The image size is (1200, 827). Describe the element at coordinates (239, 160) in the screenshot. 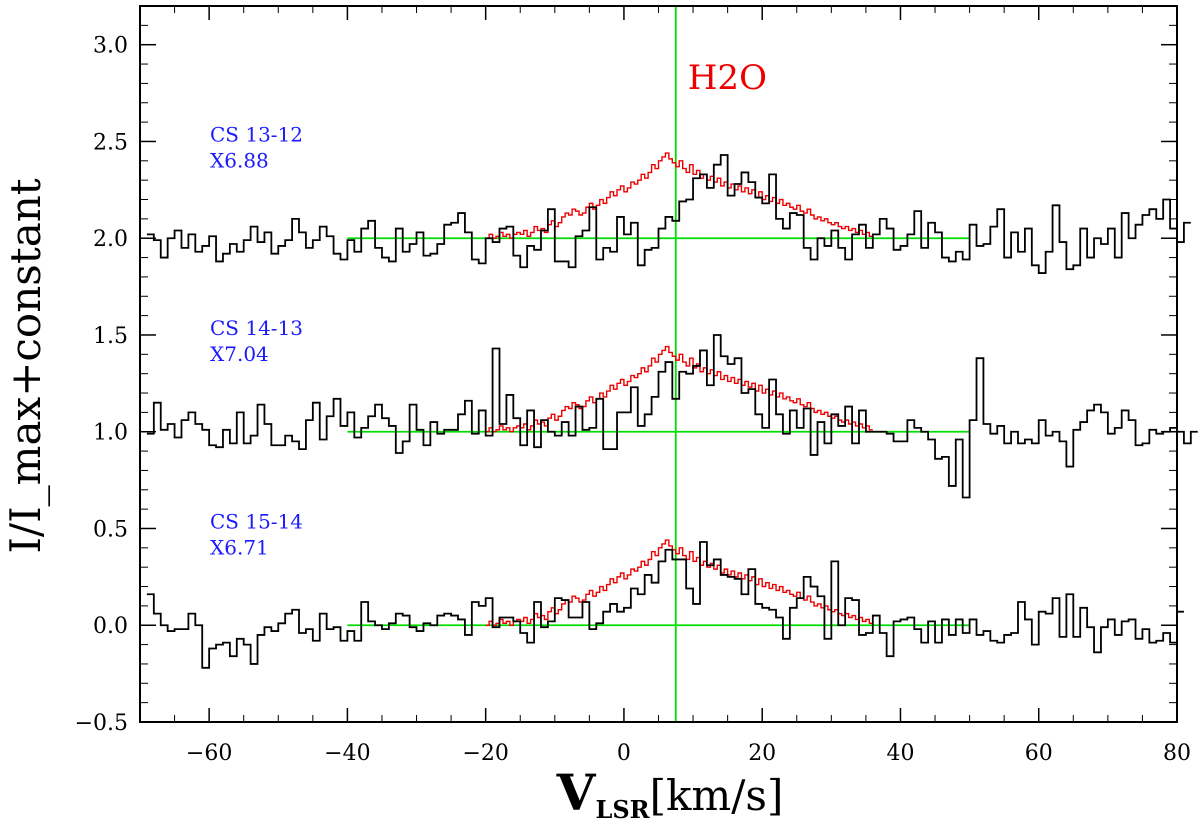

I see `series-scale-cs-13-12: X6.88` at that location.